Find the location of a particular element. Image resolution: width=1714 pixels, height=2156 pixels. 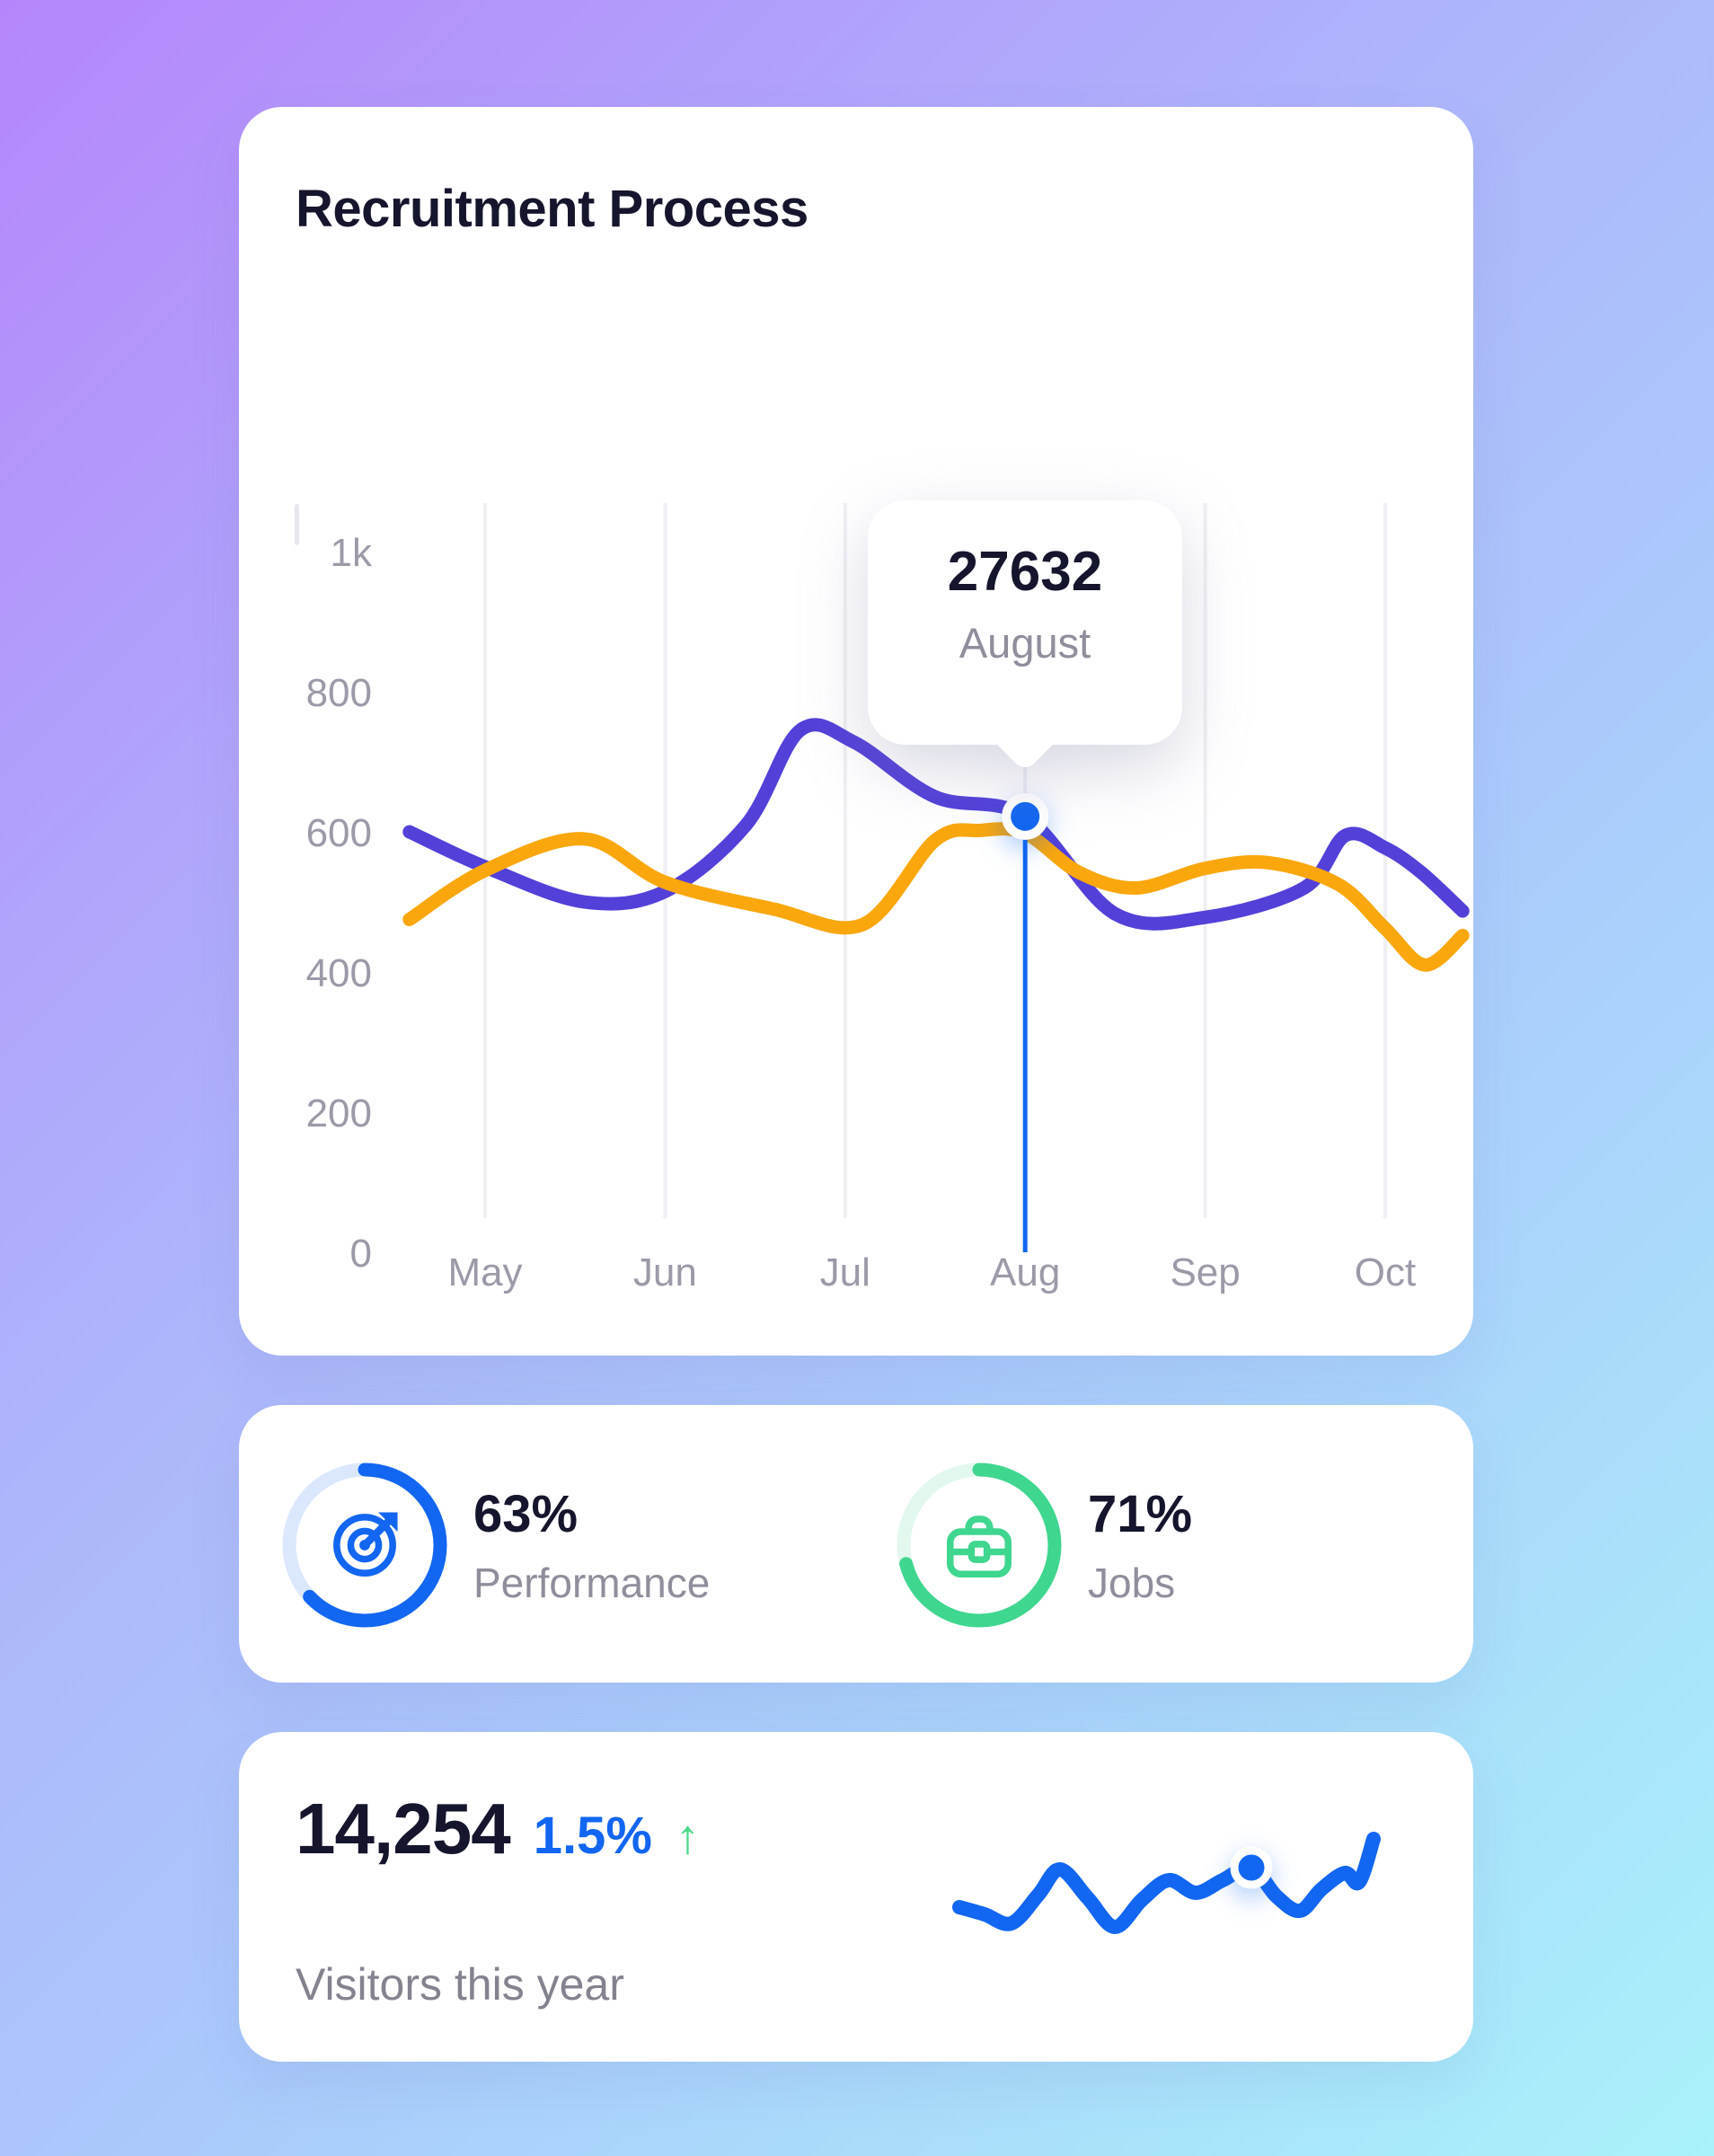

performance-ring-progress is located at coordinates (364, 1545).